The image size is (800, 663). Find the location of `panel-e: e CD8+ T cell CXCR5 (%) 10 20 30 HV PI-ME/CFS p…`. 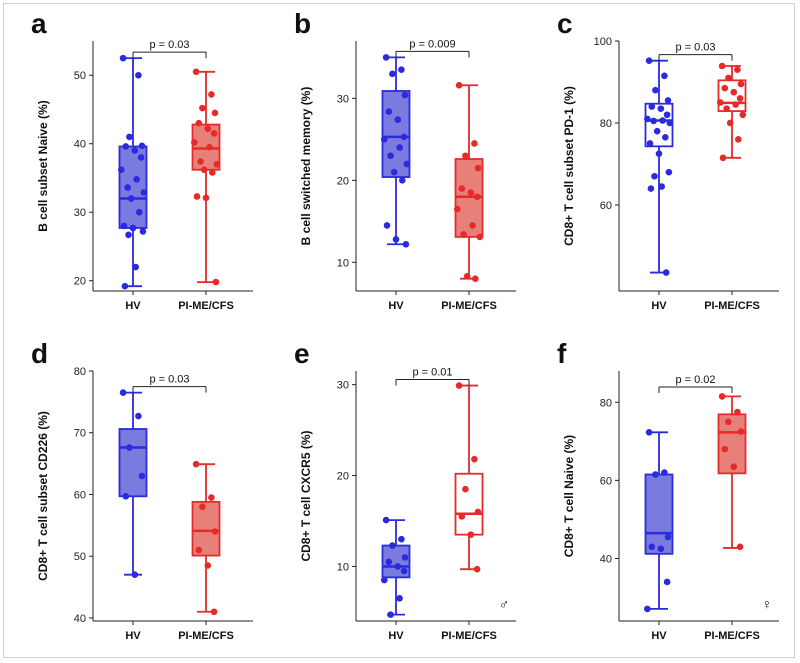

panel-e: e CD8+ T cell CXCR5 (%) 10 20 30 HV PI-ME/CFS p… is located at coordinates (405, 490).